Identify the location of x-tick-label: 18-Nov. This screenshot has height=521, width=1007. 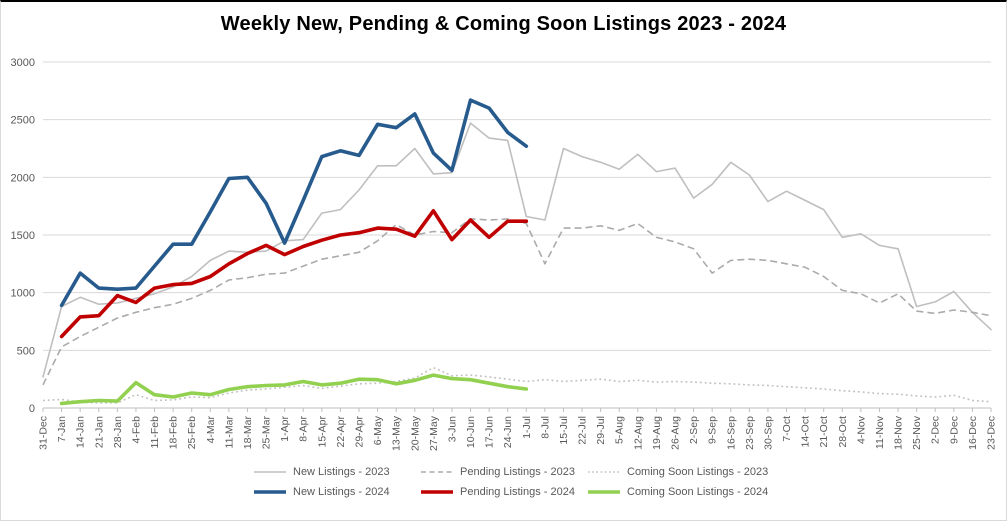
(899, 432).